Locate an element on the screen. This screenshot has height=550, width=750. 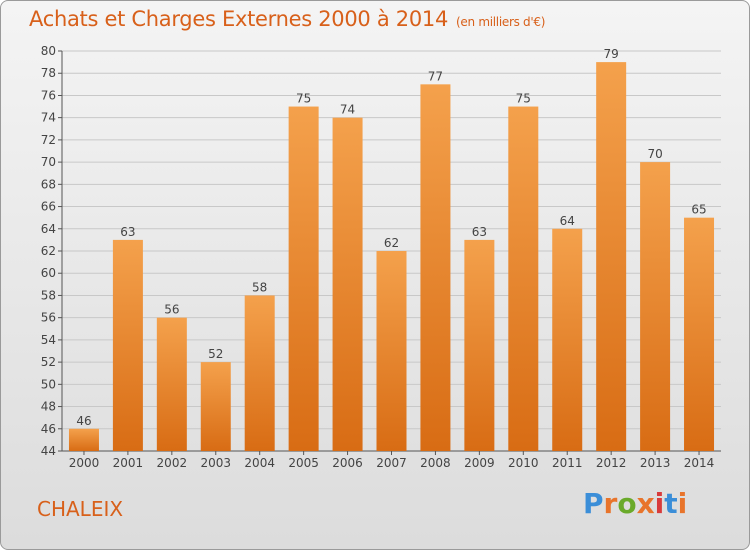
data-label: 62 is located at coordinates (391, 243).